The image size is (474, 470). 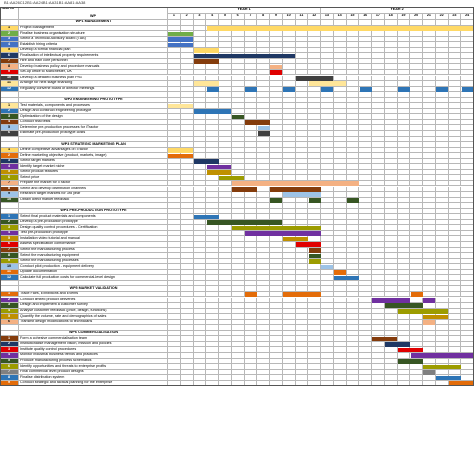 What do you see at coordinates (9, 306) in the screenshot?
I see `task-number: 3` at bounding box center [9, 306].